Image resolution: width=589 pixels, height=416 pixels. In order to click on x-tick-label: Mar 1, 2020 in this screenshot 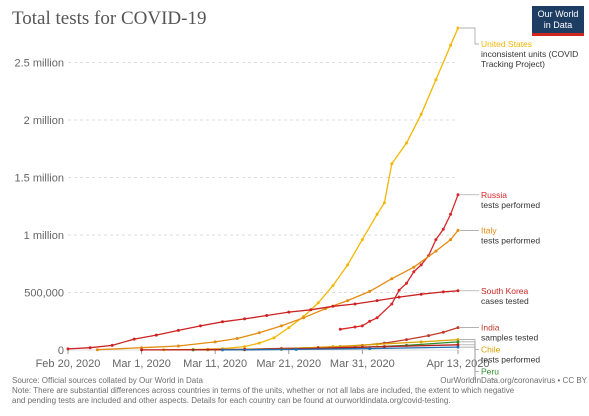, I will do `click(141, 364)`.